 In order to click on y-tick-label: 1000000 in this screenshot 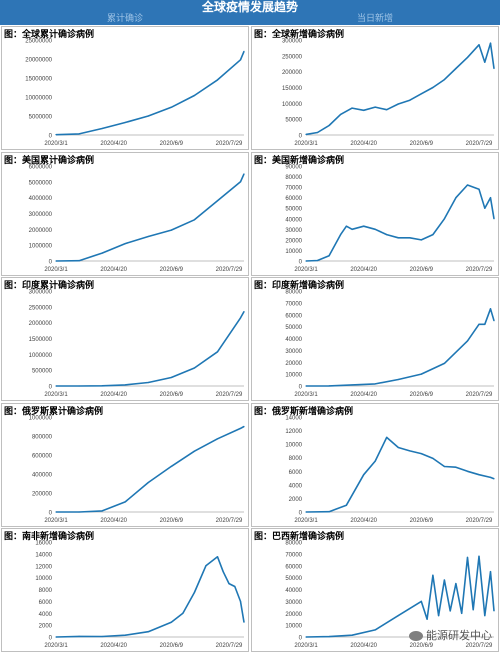, I will do `click(41, 246)`.